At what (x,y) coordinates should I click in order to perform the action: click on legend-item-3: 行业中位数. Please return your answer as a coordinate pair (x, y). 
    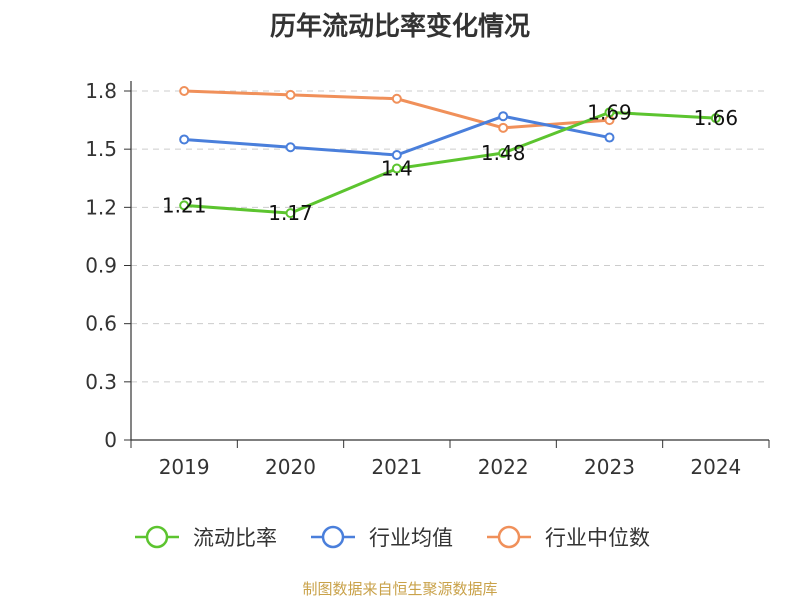
    Looking at the image, I should click on (568, 537).